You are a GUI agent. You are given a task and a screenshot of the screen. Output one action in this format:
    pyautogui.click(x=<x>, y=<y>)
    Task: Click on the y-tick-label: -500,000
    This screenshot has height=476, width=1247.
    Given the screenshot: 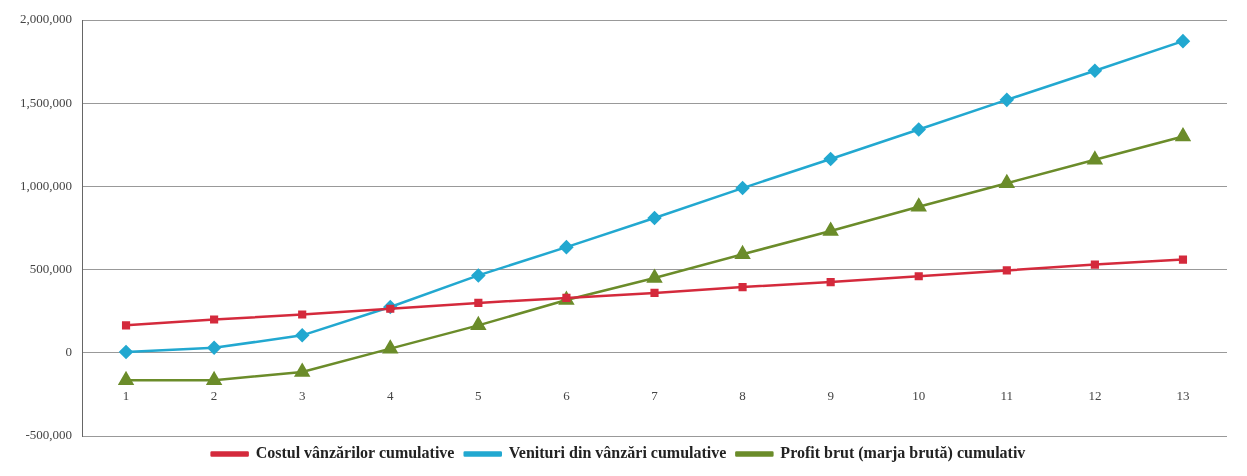 What is the action you would take?
    pyautogui.click(x=48, y=435)
    